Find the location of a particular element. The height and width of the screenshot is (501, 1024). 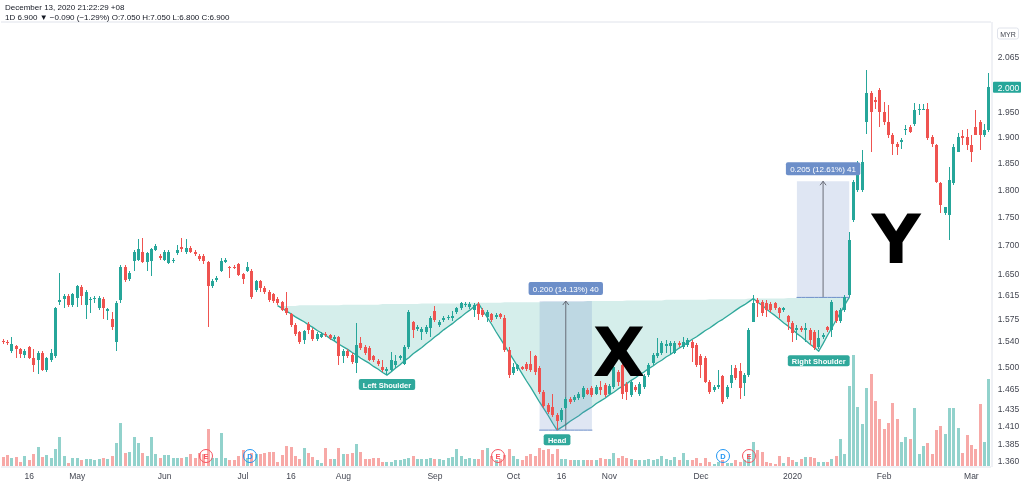

y-tick-label: 1.465 is located at coordinates (1008, 389).